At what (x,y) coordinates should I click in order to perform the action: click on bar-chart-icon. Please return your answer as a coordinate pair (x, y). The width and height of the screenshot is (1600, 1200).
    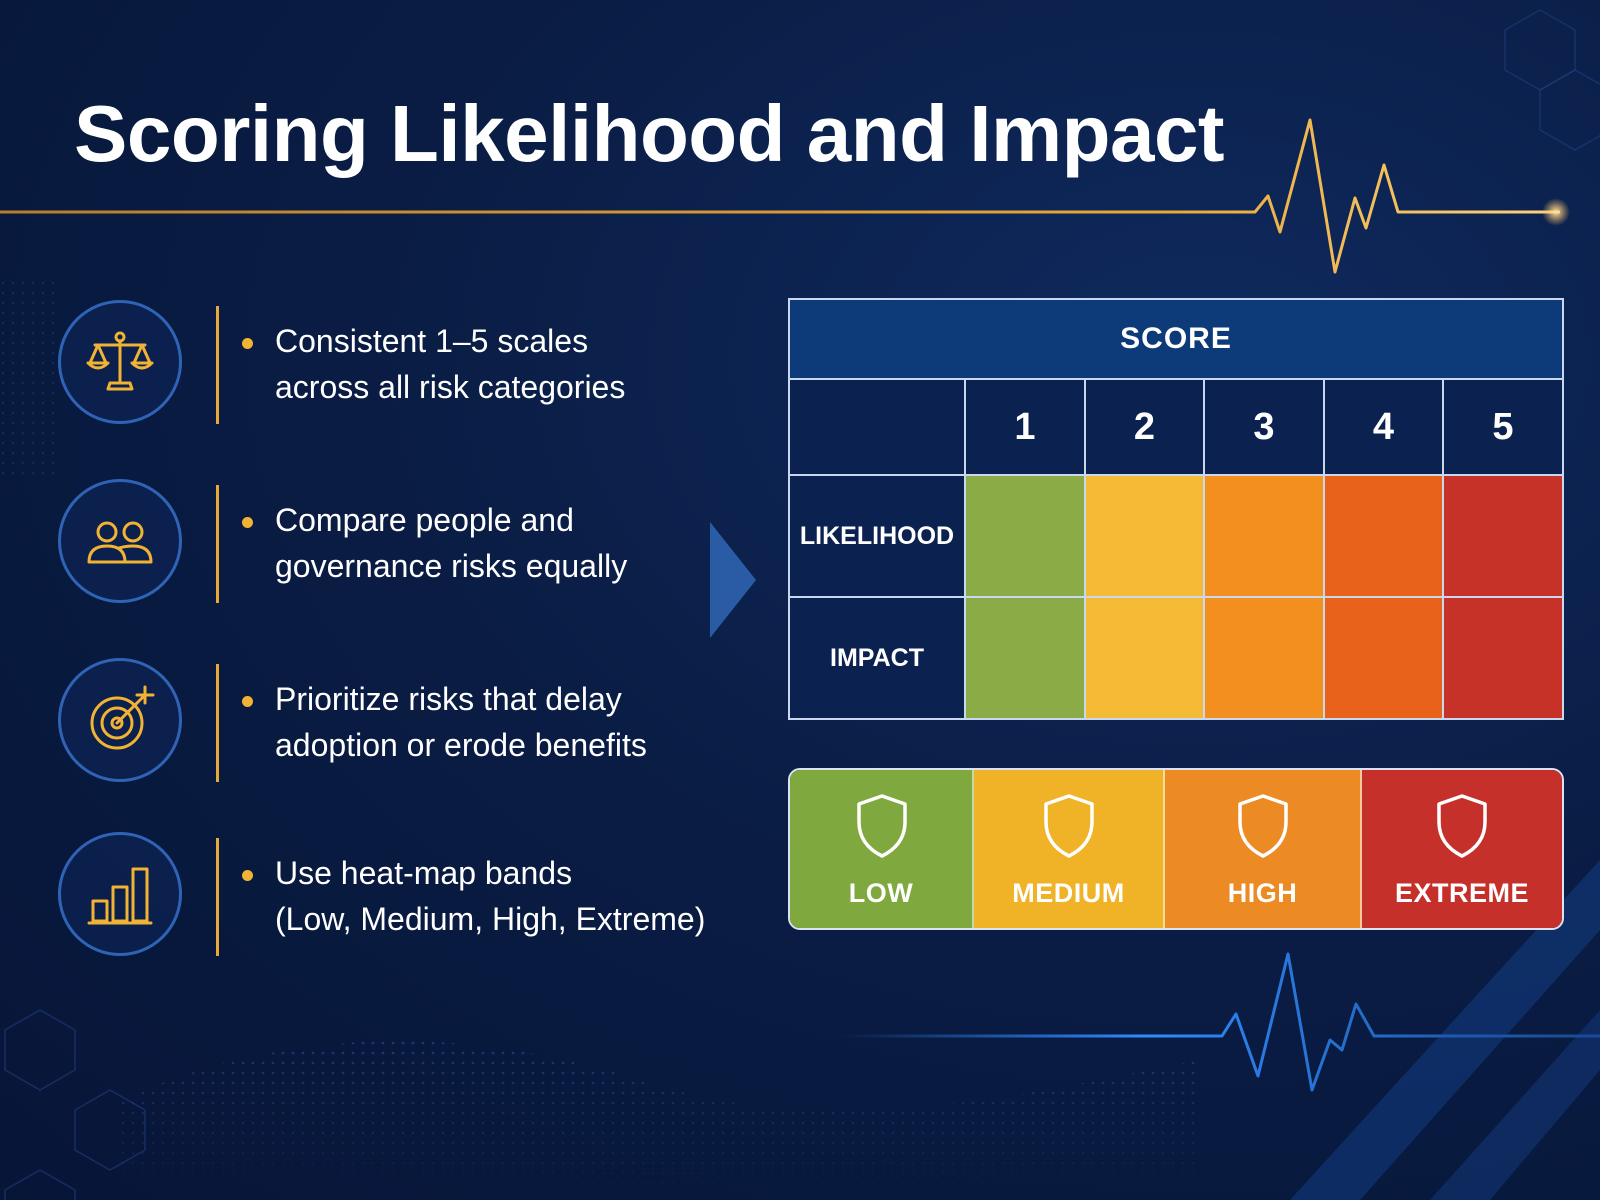
    Looking at the image, I should click on (120, 896).